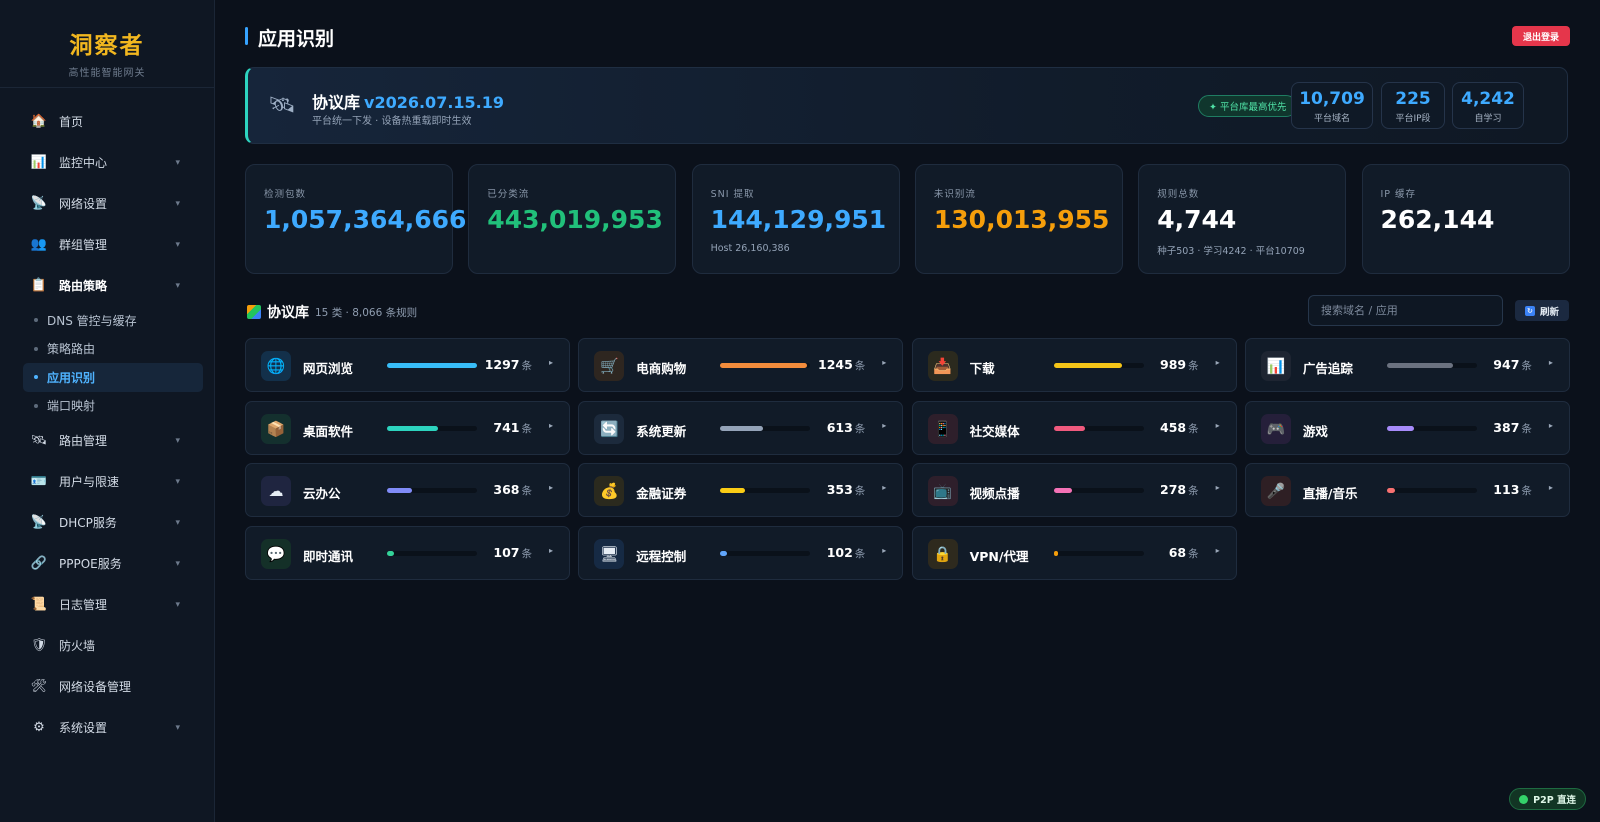 The width and height of the screenshot is (1600, 822). What do you see at coordinates (1177, 553) in the screenshot?
I see `category-count: 68` at bounding box center [1177, 553].